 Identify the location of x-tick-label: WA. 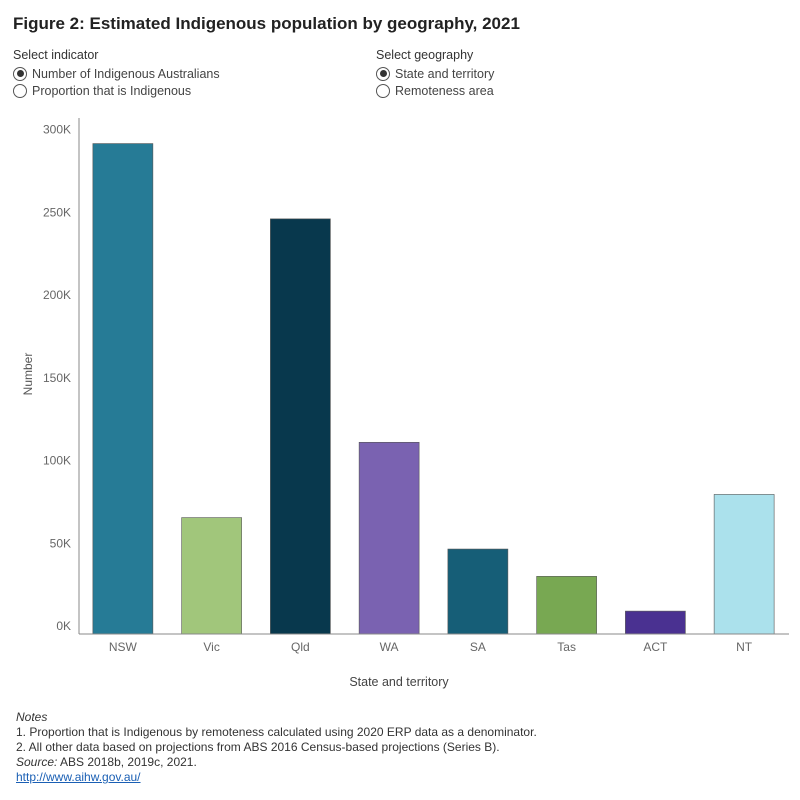
(389, 647).